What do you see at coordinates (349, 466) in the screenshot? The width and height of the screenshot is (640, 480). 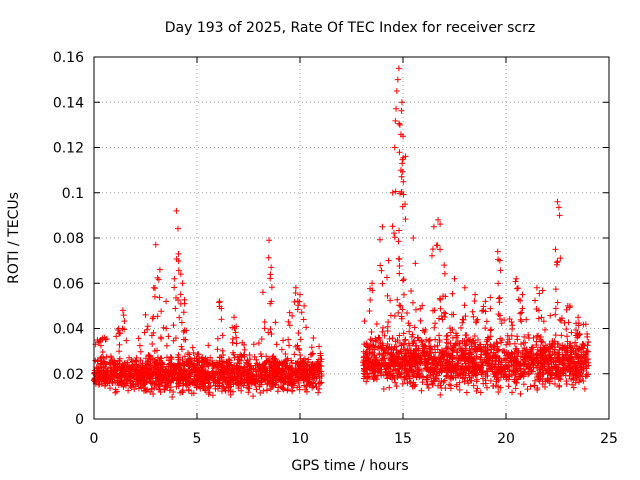 I see `x-axis-label: GPS time / hours` at bounding box center [349, 466].